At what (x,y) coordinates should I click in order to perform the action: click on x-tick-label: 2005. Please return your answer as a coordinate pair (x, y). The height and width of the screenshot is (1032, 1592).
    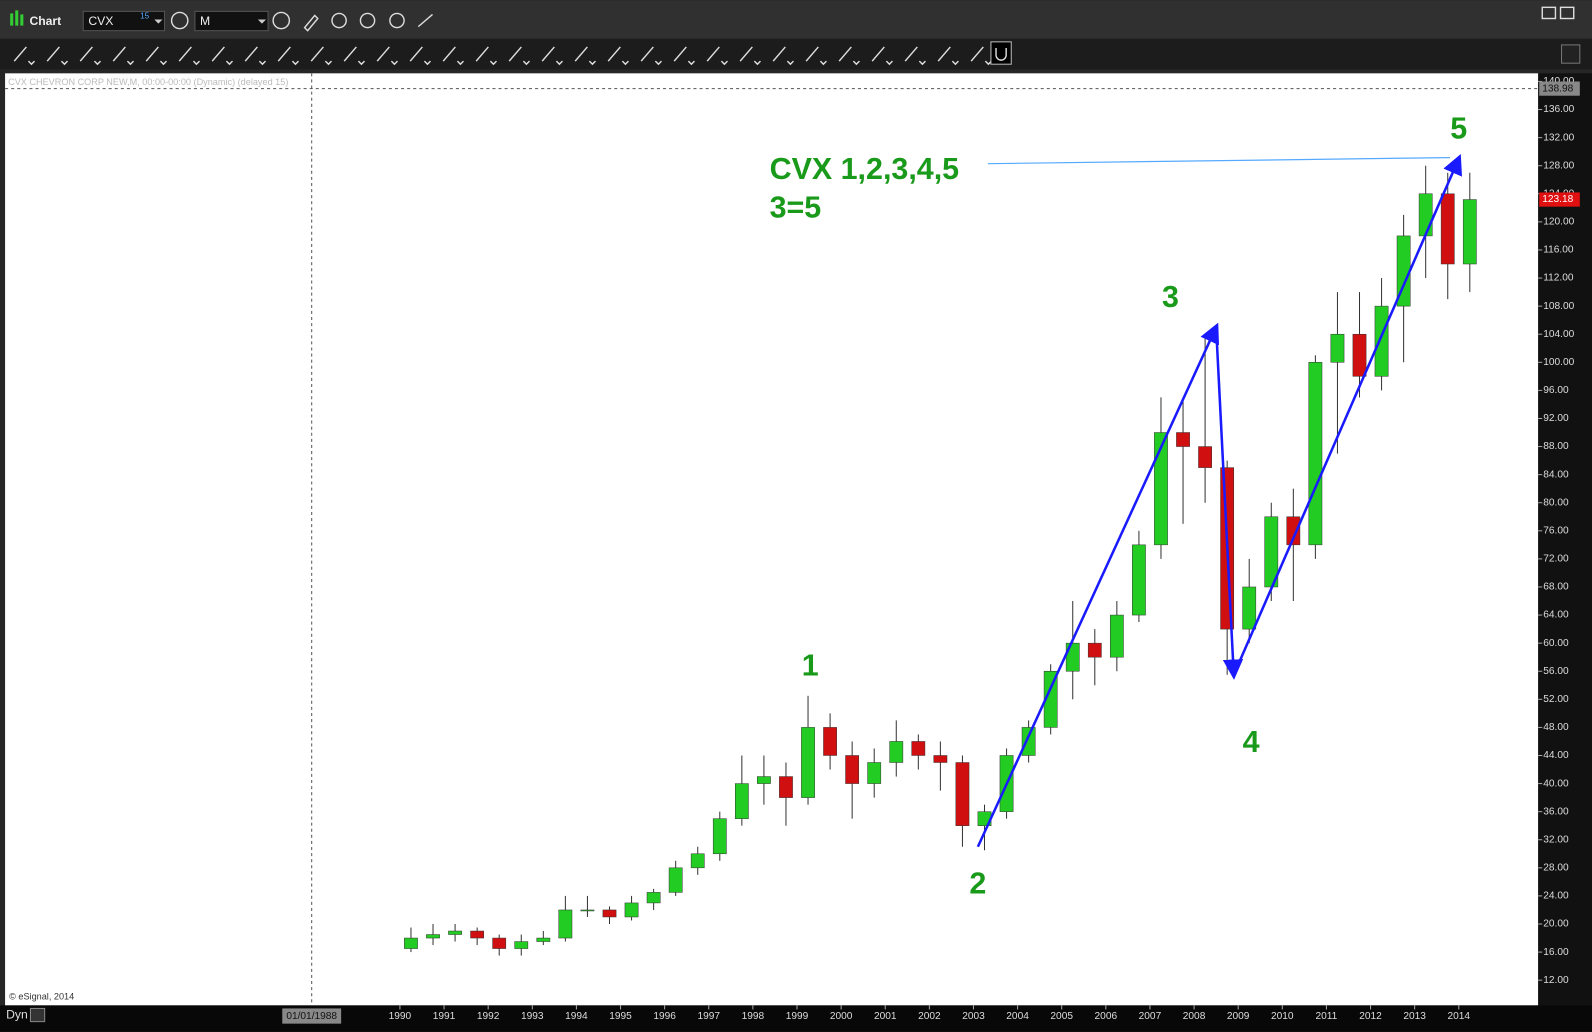
    Looking at the image, I should click on (1061, 1016).